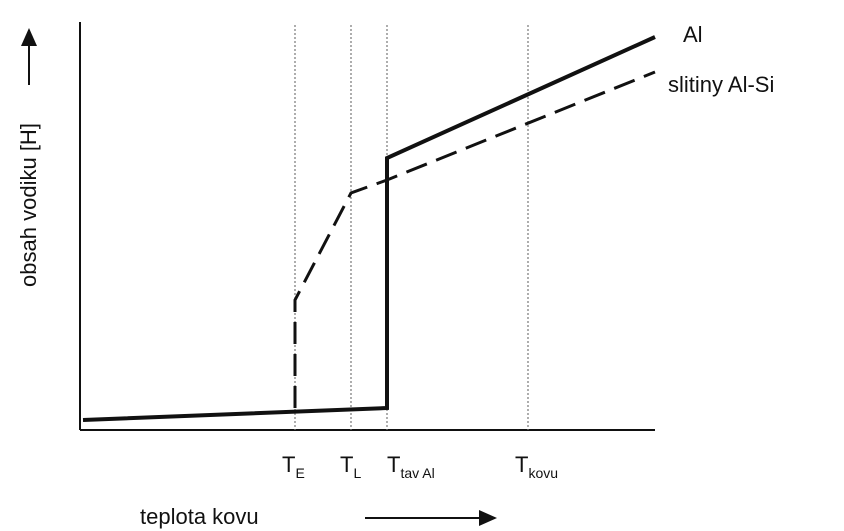 This screenshot has height=531, width=844. What do you see at coordinates (199, 516) in the screenshot?
I see `x-axis-label: teplota kovu` at bounding box center [199, 516].